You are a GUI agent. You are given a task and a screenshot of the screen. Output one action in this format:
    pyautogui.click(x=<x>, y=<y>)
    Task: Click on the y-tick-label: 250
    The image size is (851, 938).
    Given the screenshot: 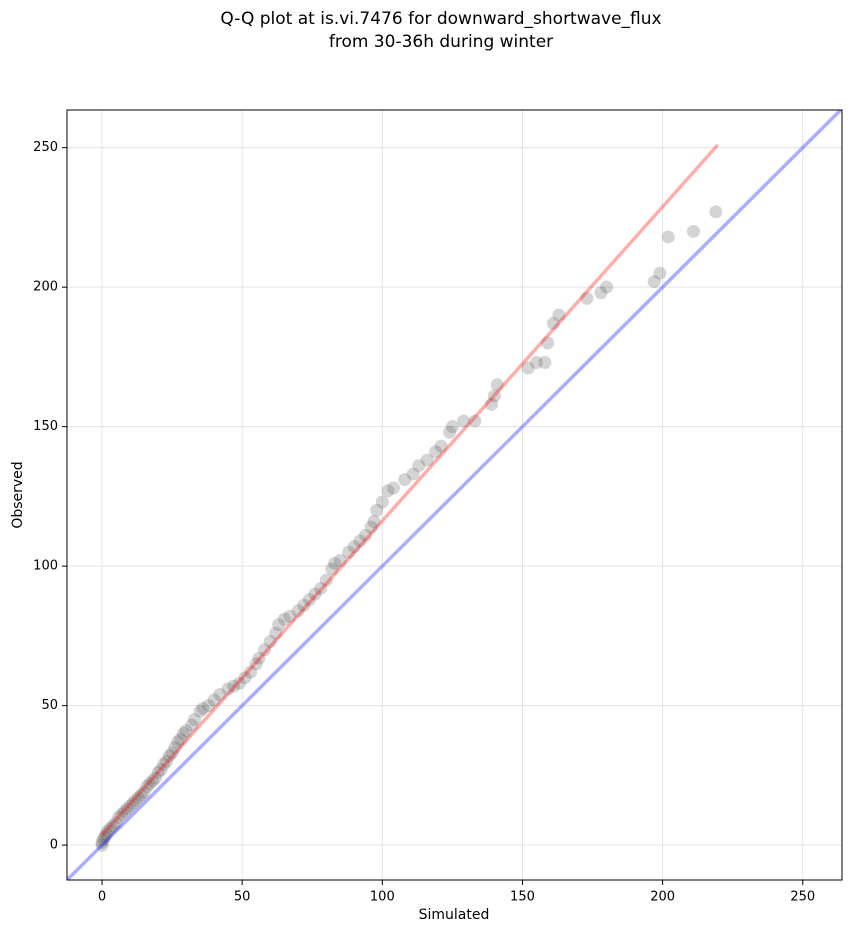 What is the action you would take?
    pyautogui.click(x=45, y=147)
    